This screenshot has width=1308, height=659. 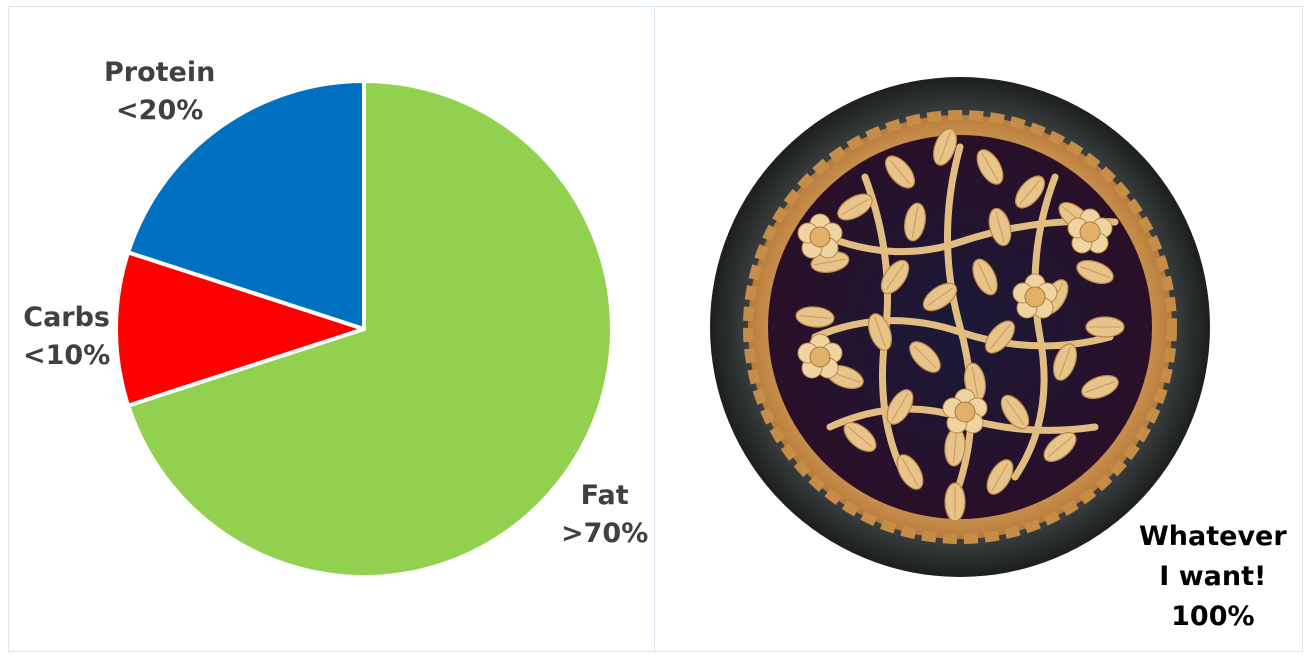 What do you see at coordinates (67, 355) in the screenshot?
I see `carbs-label-value: <10%` at bounding box center [67, 355].